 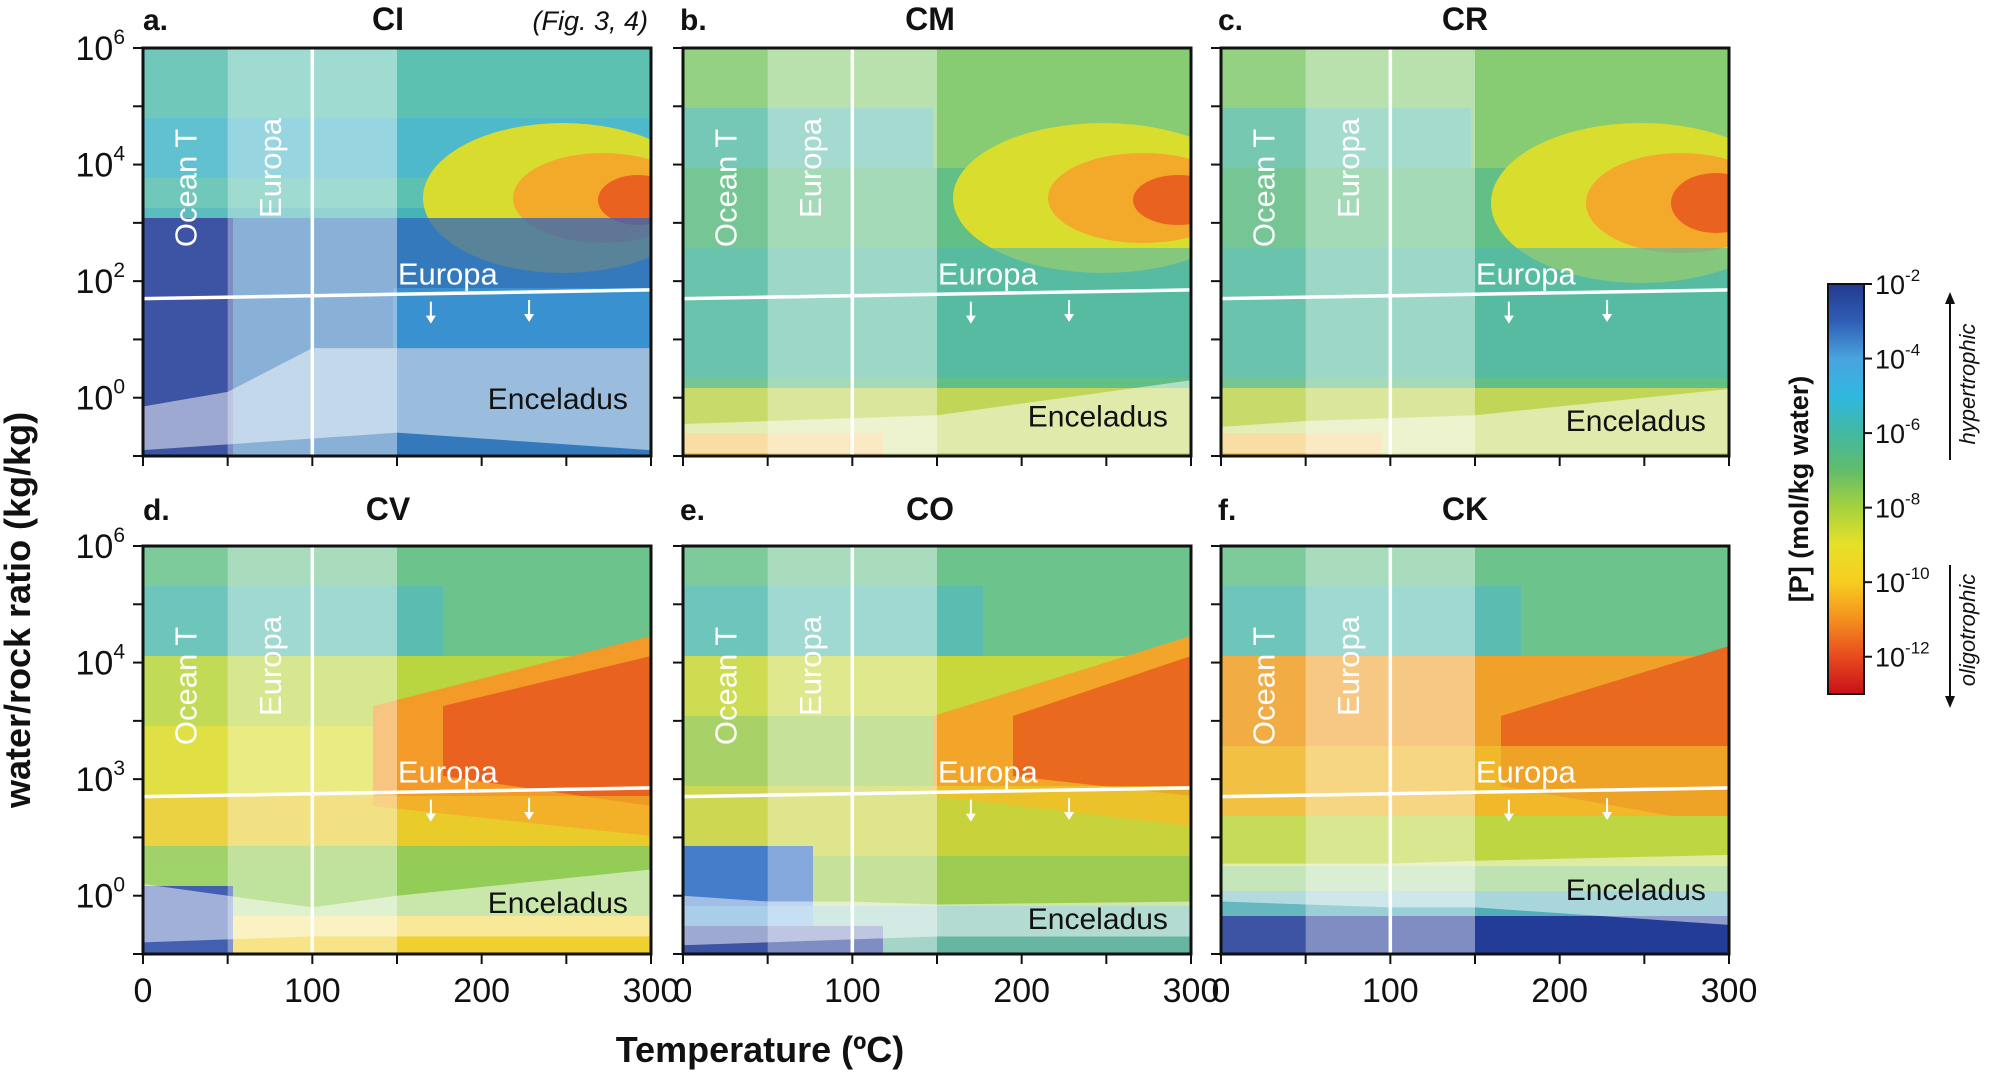 What do you see at coordinates (933, 256) in the screenshot?
I see `panel-overlay: Ocean T Europa Europa Enceladus` at bounding box center [933, 256].